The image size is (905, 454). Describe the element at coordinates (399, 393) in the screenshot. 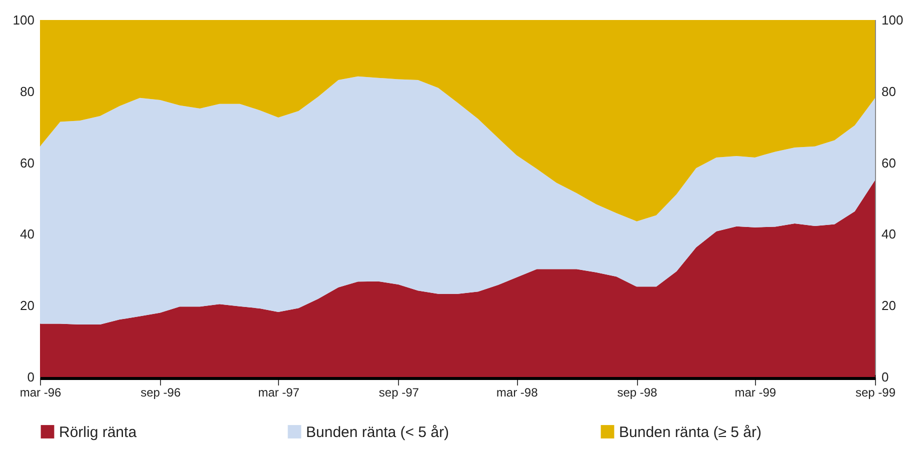

I see `x-tick-label: sep -97` at that location.